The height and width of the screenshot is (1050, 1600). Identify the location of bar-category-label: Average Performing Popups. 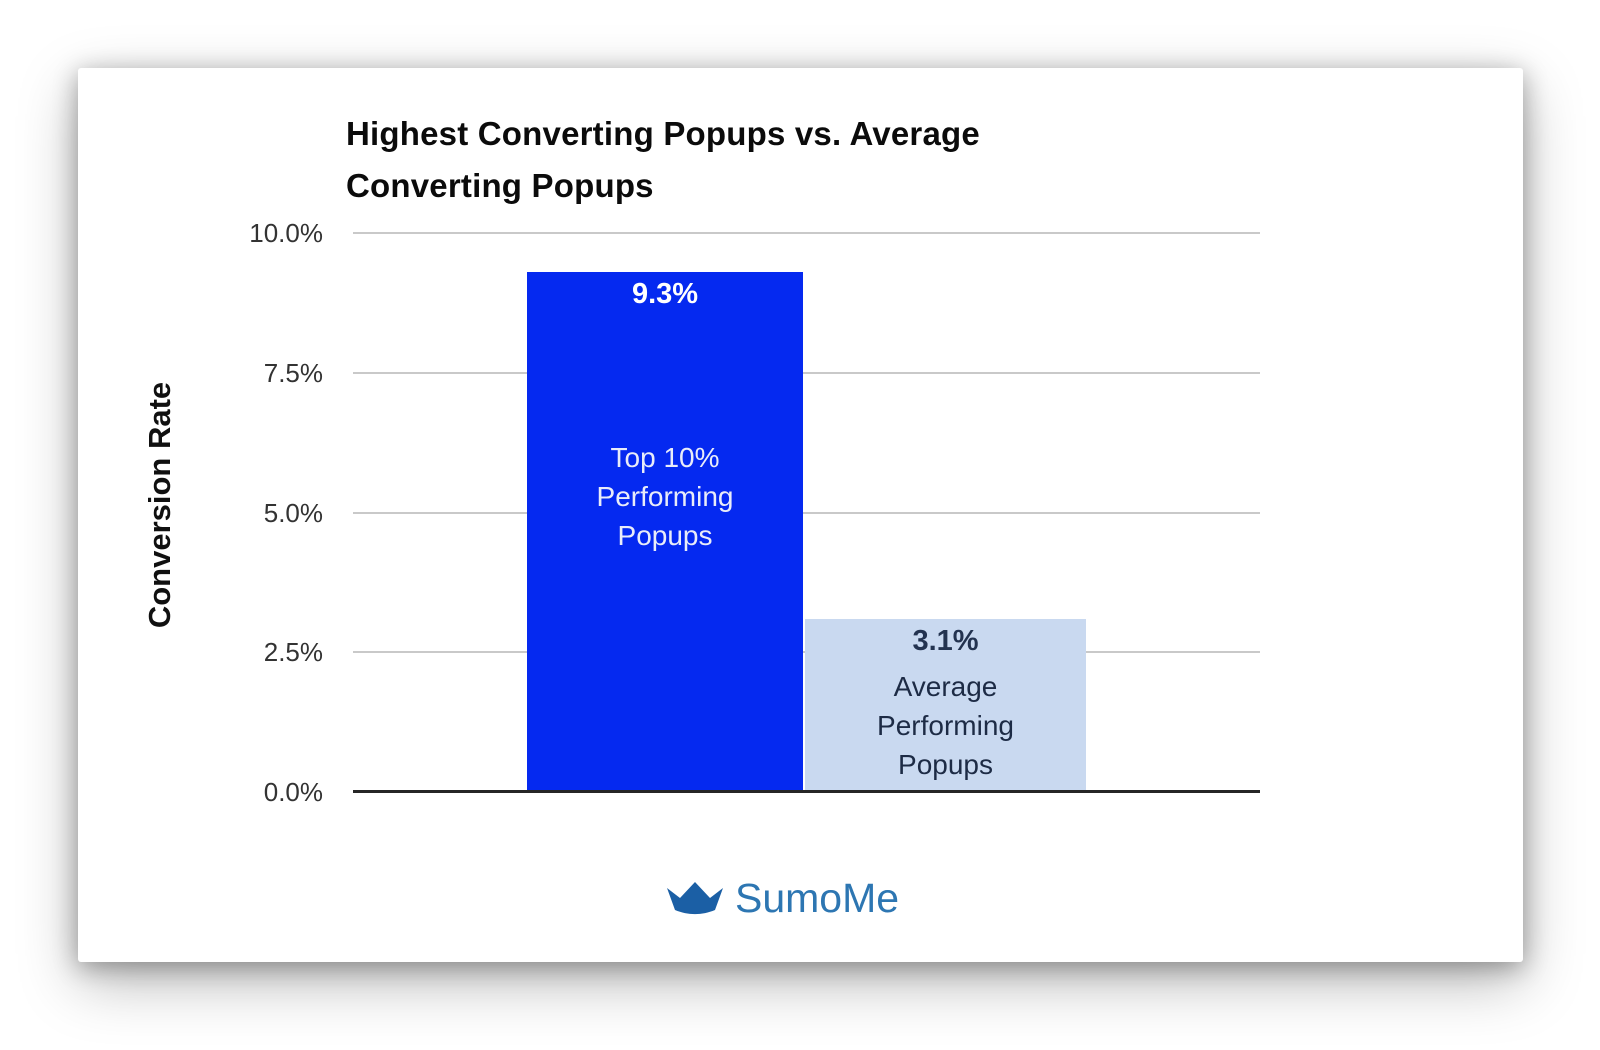
(945, 725).